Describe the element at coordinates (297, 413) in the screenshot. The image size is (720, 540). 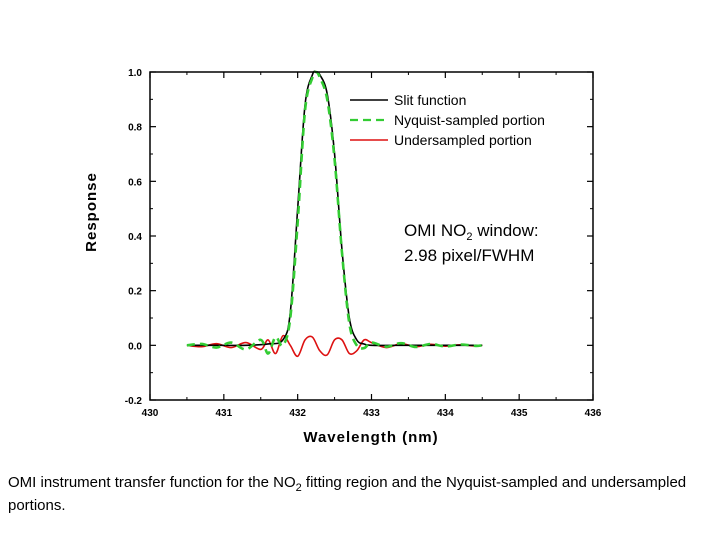
I see `x-tick-label: 432` at that location.